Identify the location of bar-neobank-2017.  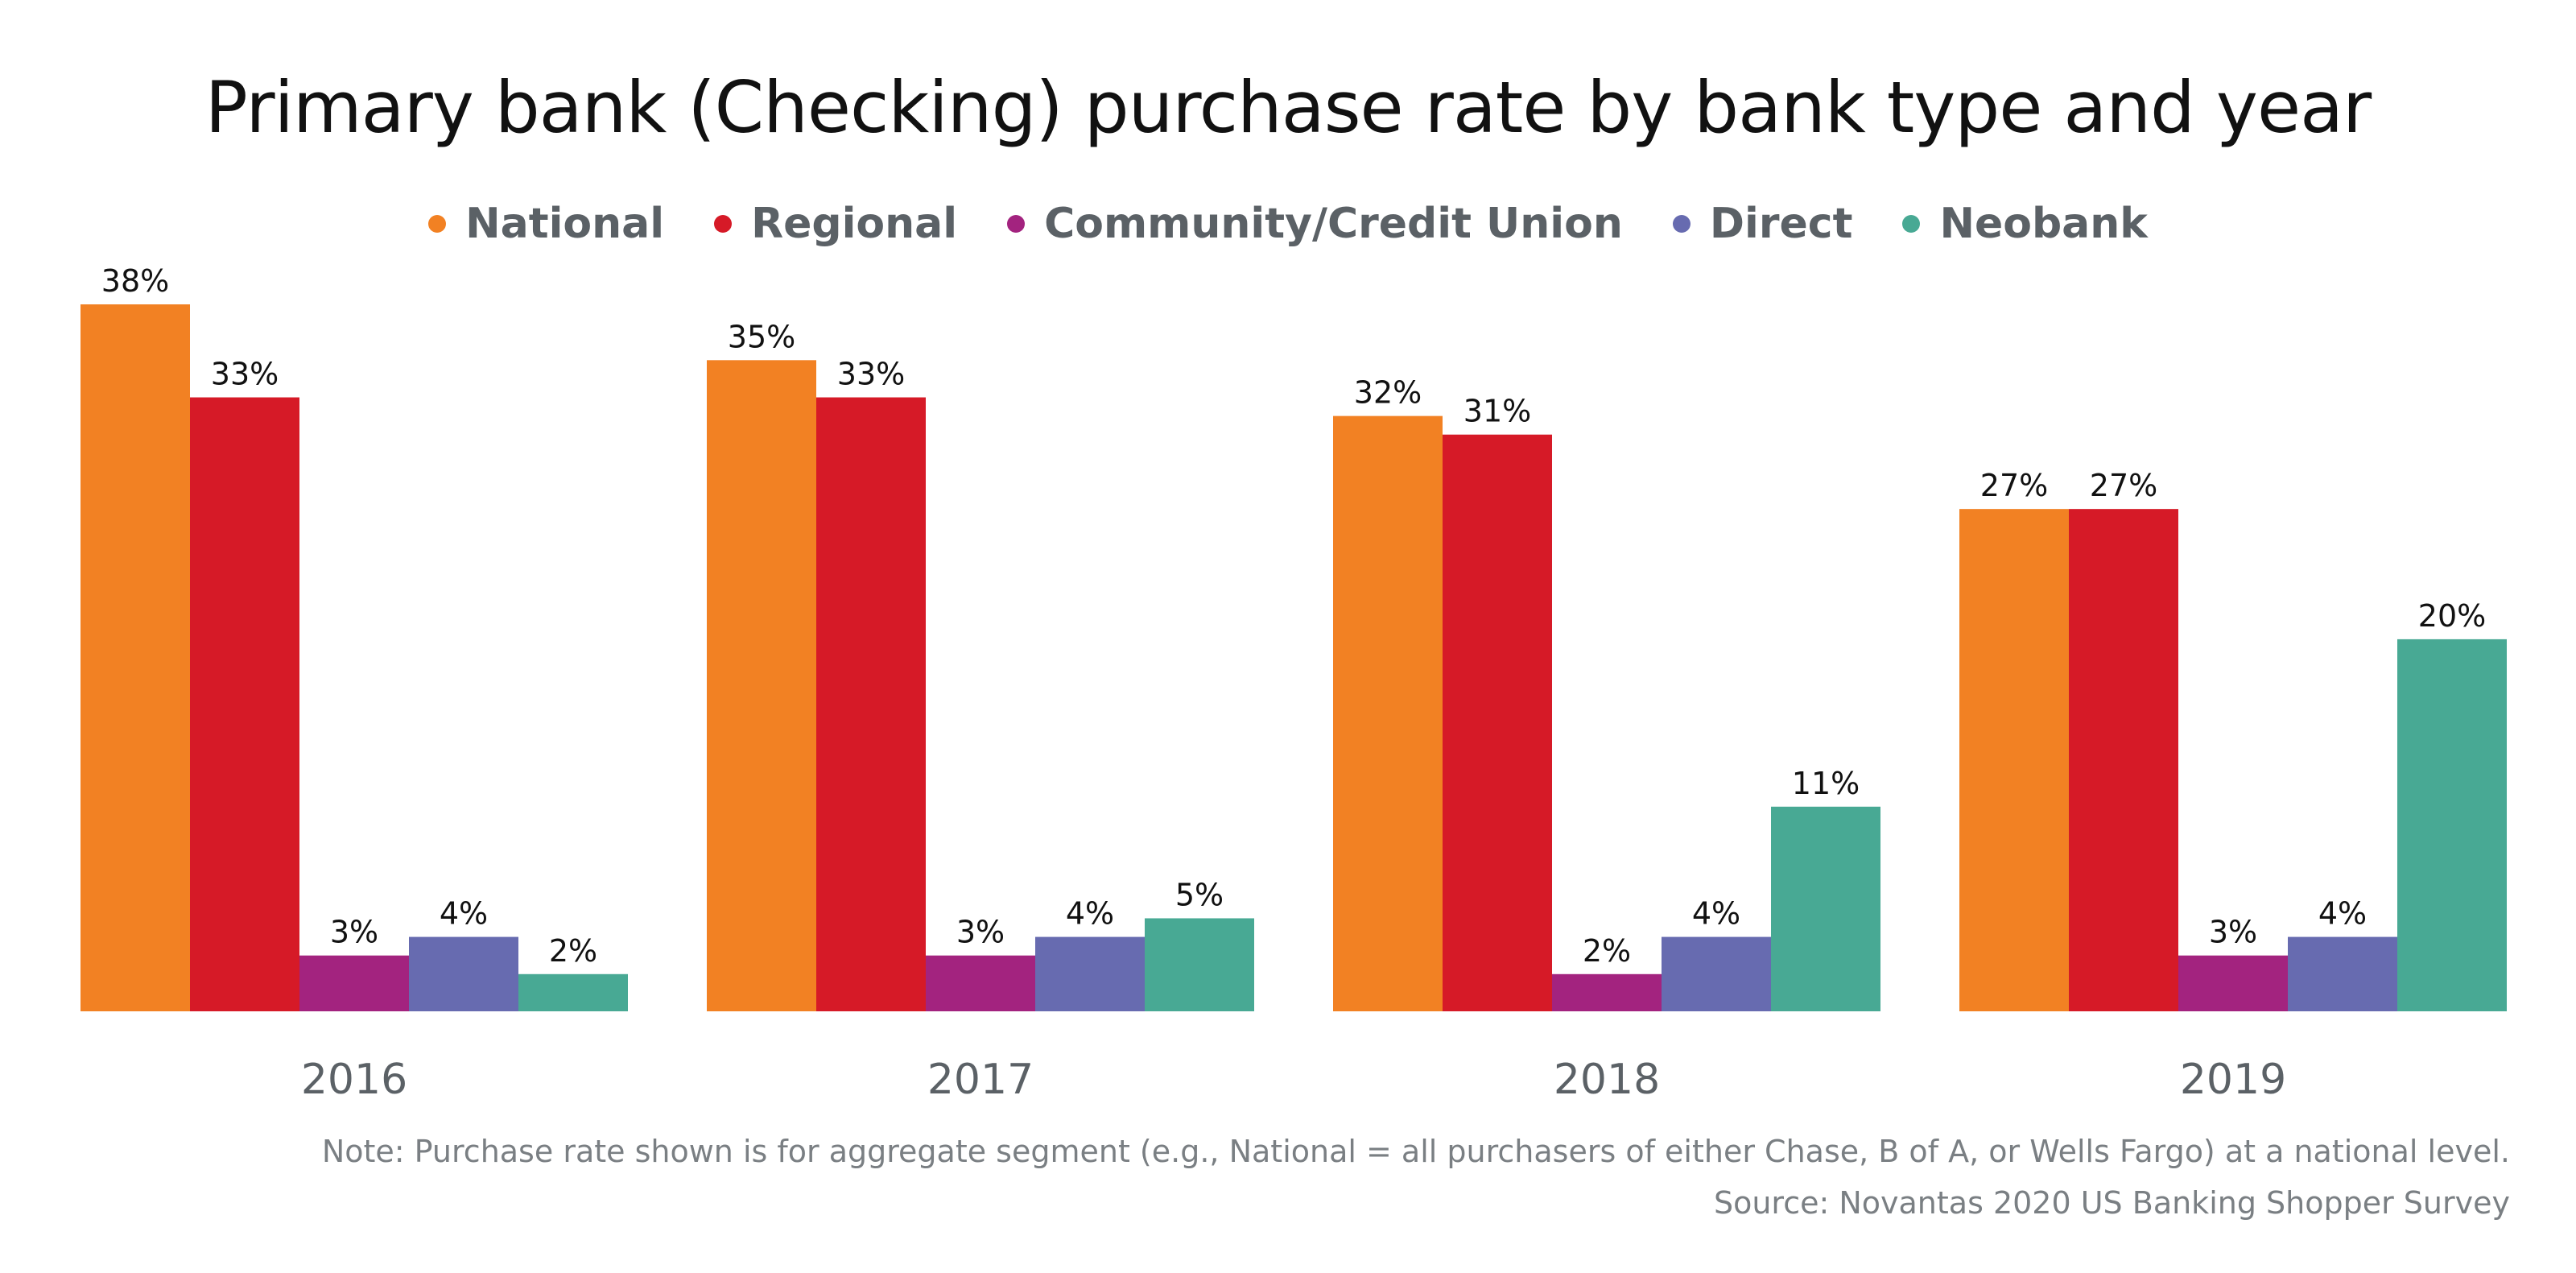
(1199, 964).